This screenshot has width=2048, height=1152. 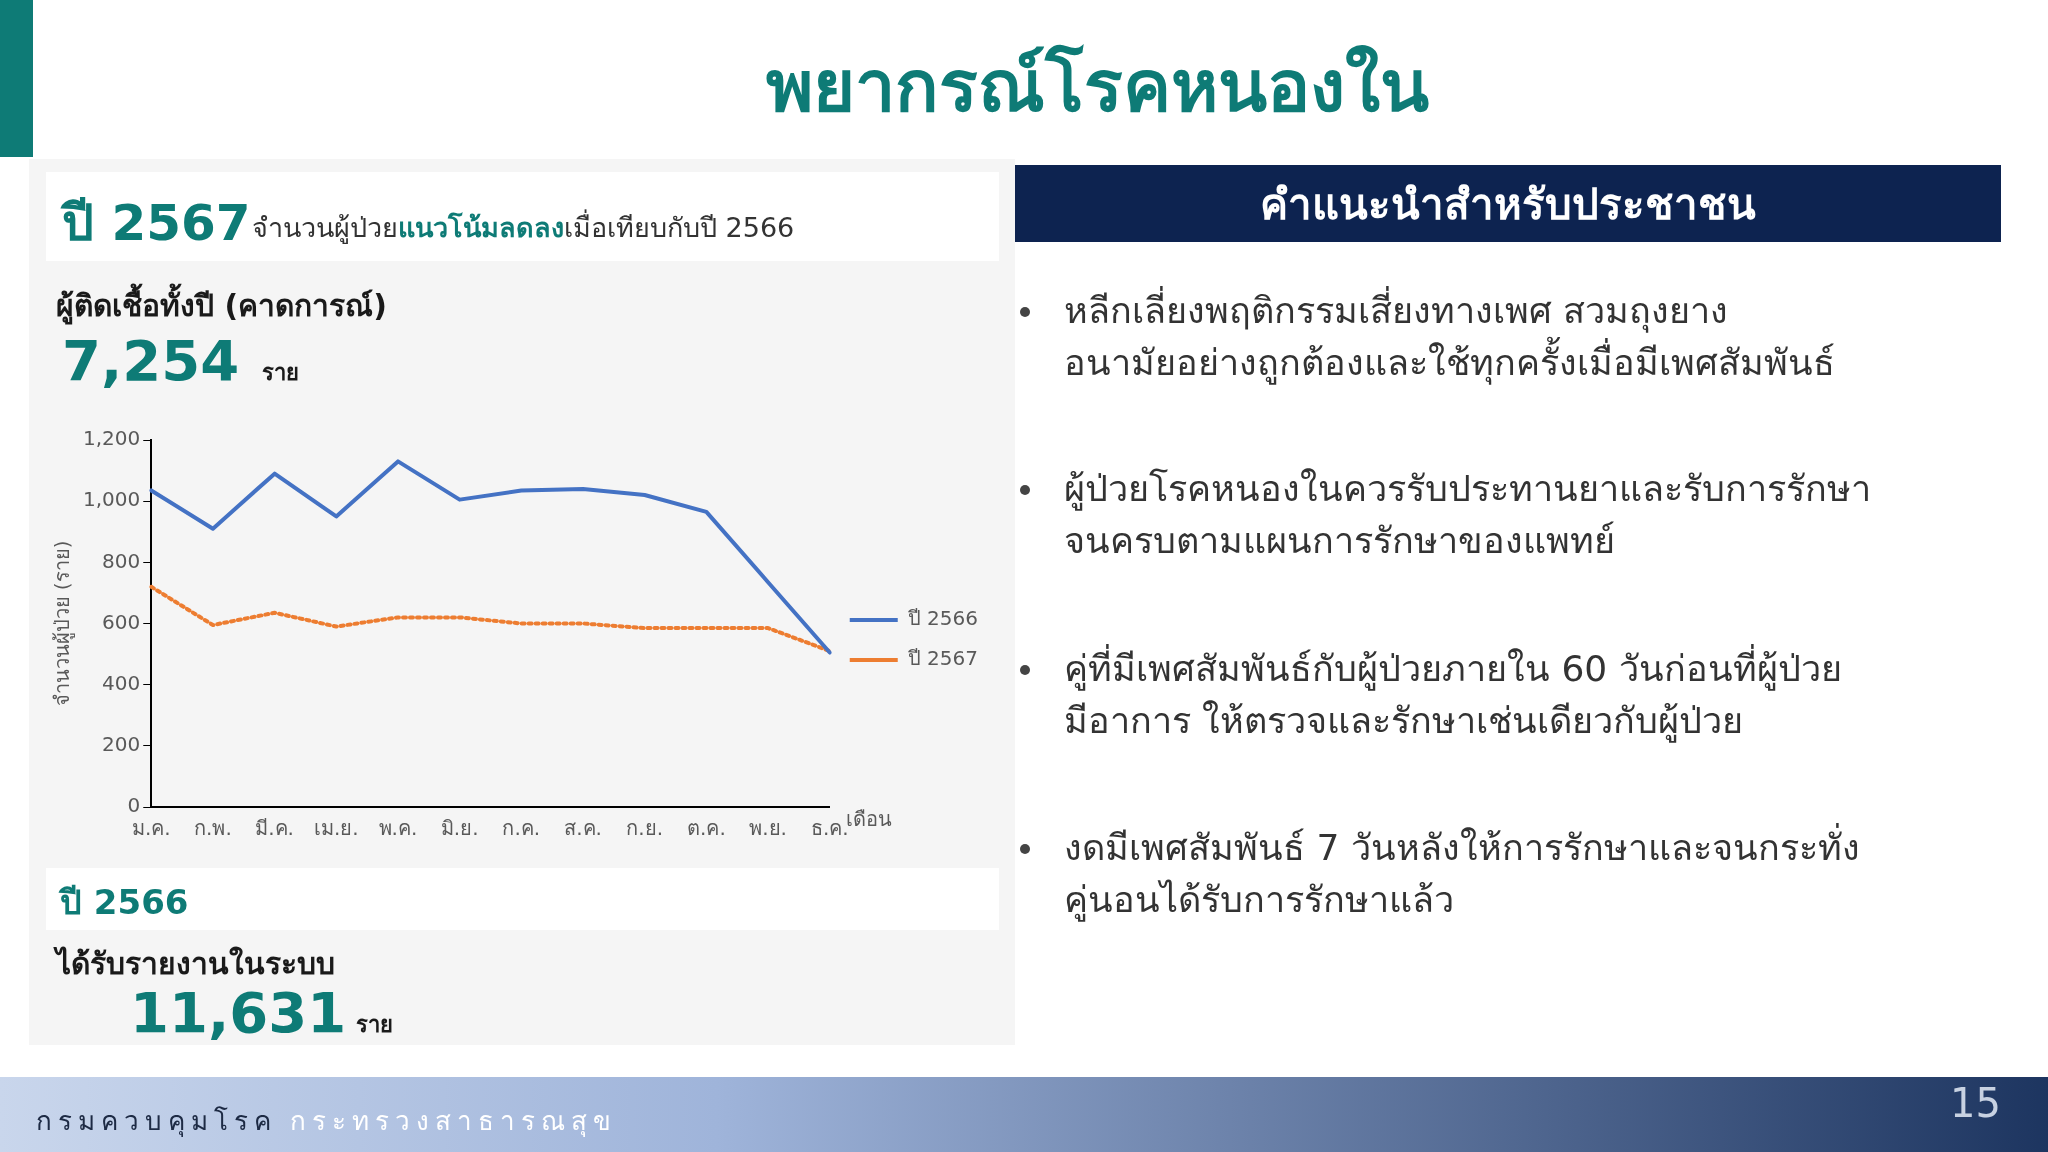 I want to click on text: หลีกเลี่ยงพฤติกรรมเสี่ยงทางเพศ สวมถุงยาง อนามัยอย่างถูกต้องและใช้ทุกครั้งเมื่อมีเพศสัมพันธ์, so click(x=1450, y=336).